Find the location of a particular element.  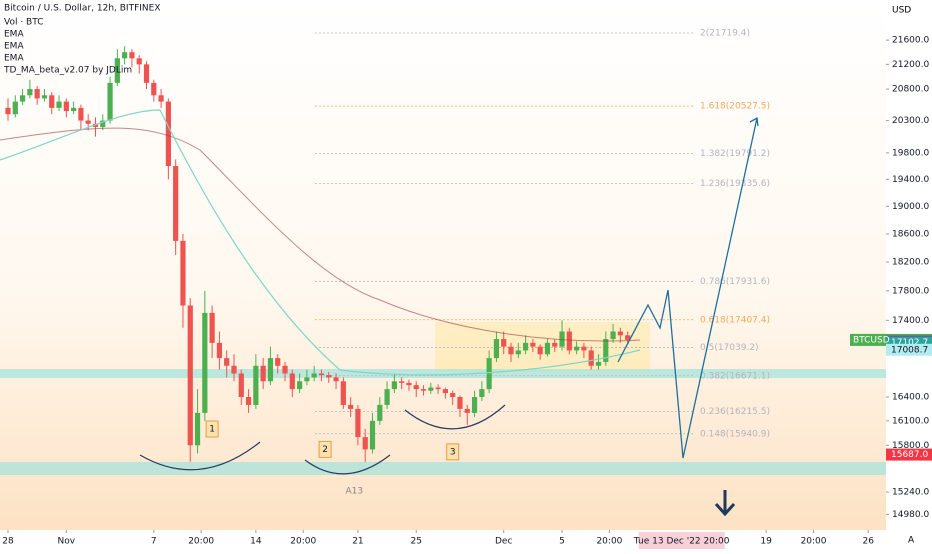

projection-path is located at coordinates (688, 287).